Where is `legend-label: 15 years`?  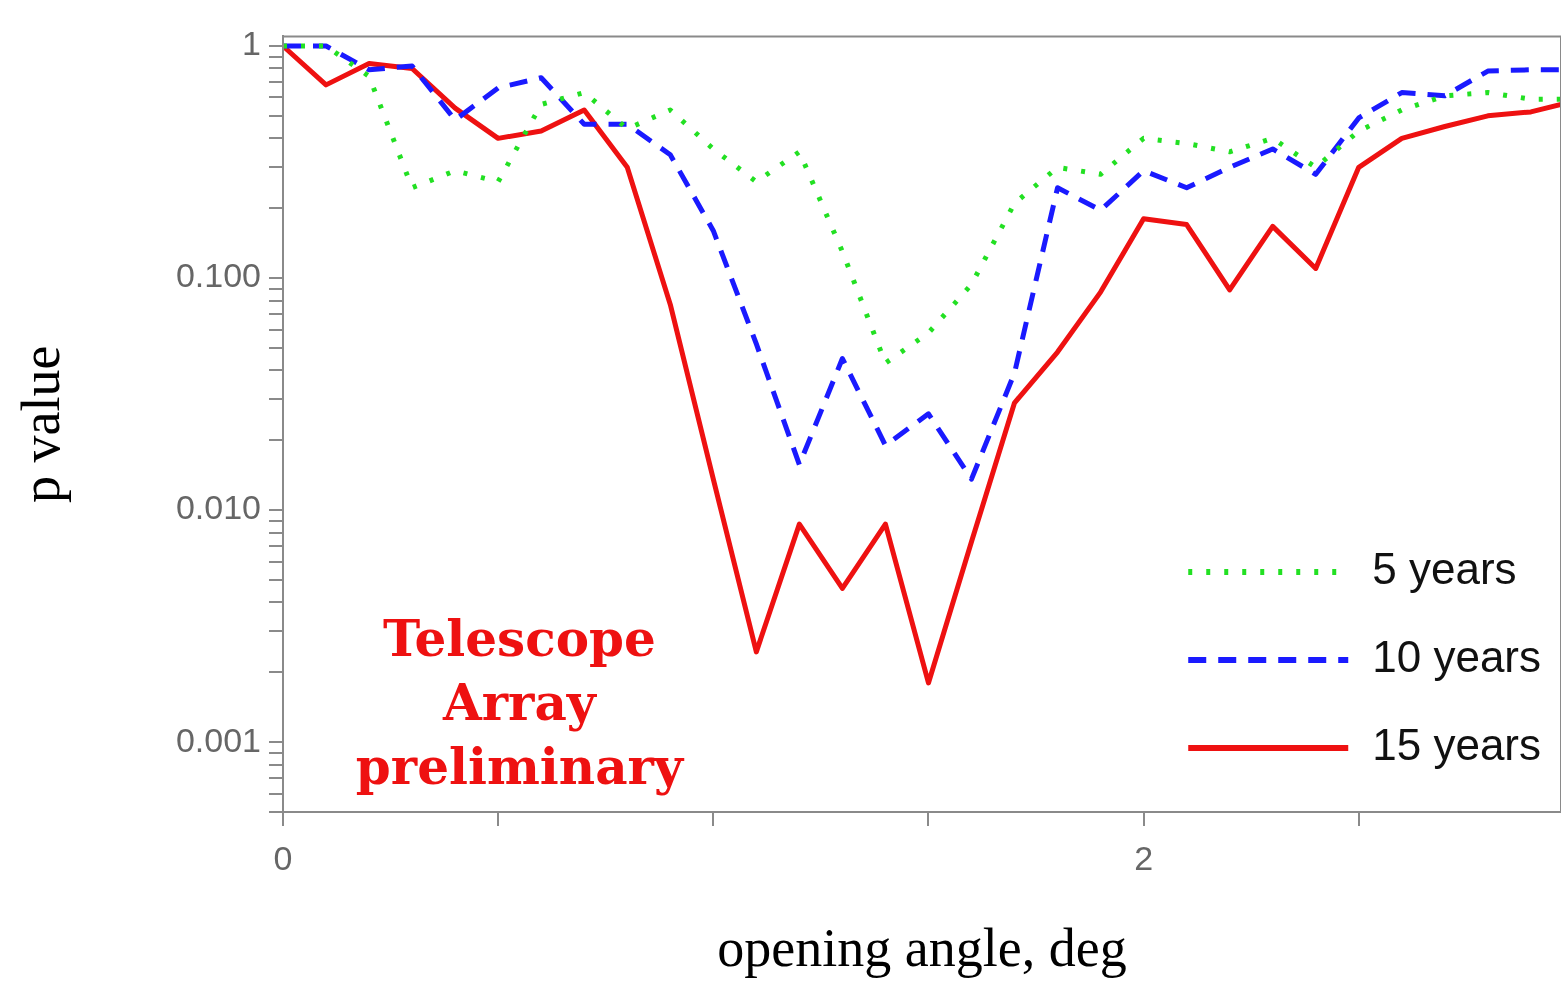
legend-label: 15 years is located at coordinates (1457, 745).